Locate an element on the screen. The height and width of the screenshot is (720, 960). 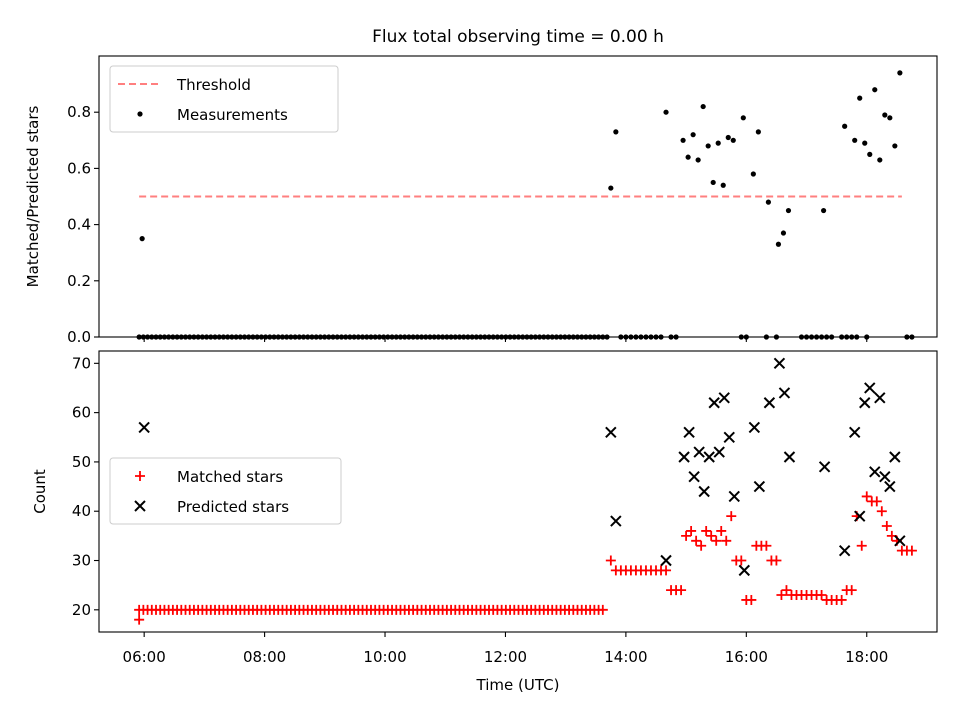
matched-legend-swatch is located at coordinates (140, 476).